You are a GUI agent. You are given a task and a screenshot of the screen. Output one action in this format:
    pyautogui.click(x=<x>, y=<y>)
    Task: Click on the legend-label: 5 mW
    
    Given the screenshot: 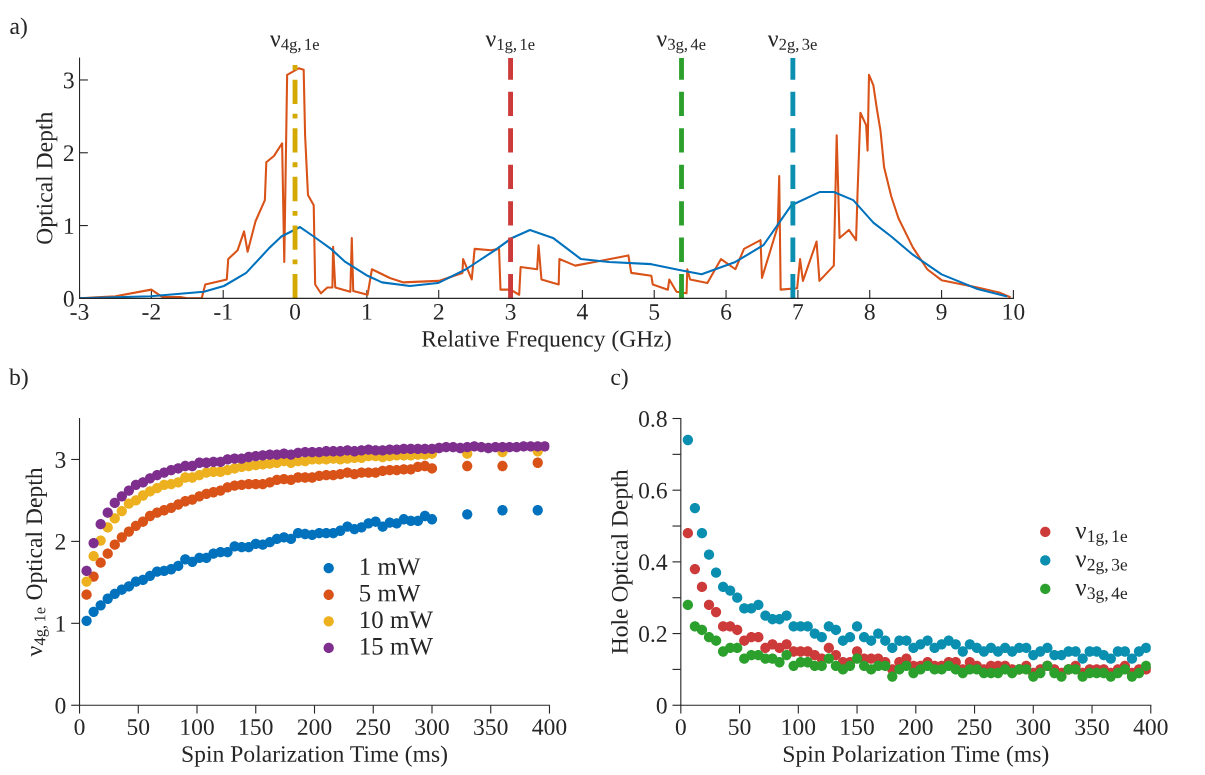 What is the action you would take?
    pyautogui.click(x=390, y=593)
    